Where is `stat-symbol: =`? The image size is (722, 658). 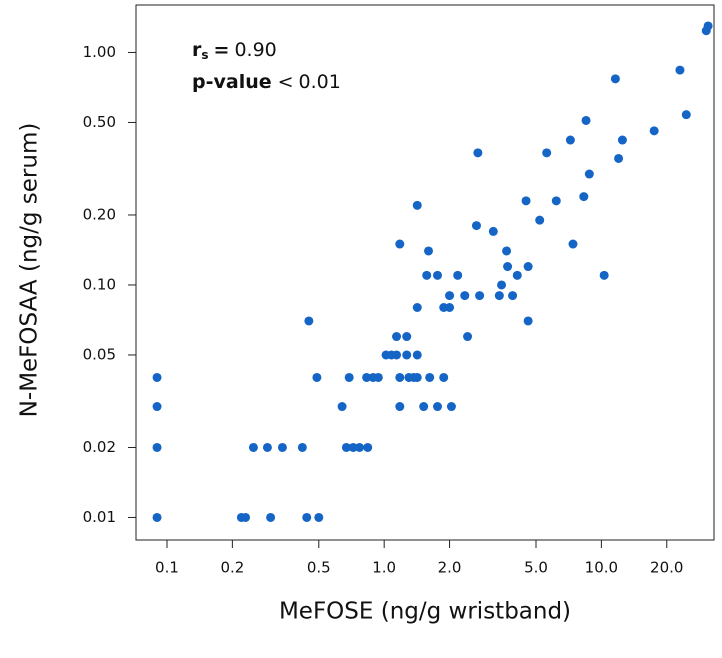 stat-symbol: = is located at coordinates (222, 50).